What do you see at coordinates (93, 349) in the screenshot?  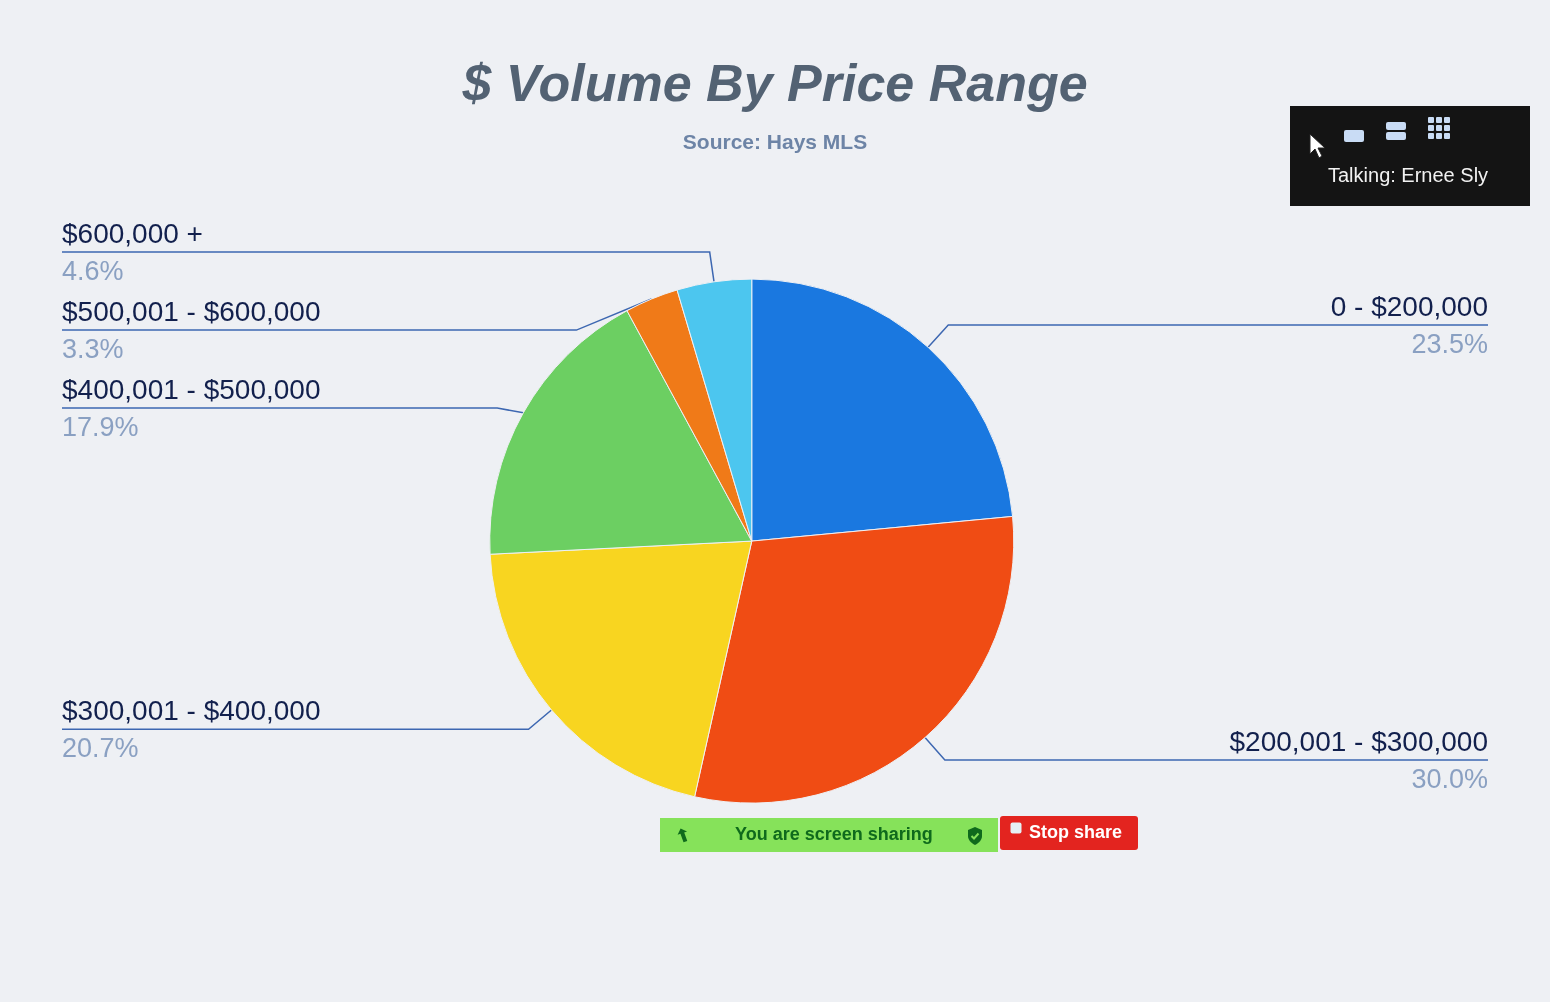 I see `data-label: 3.3%` at bounding box center [93, 349].